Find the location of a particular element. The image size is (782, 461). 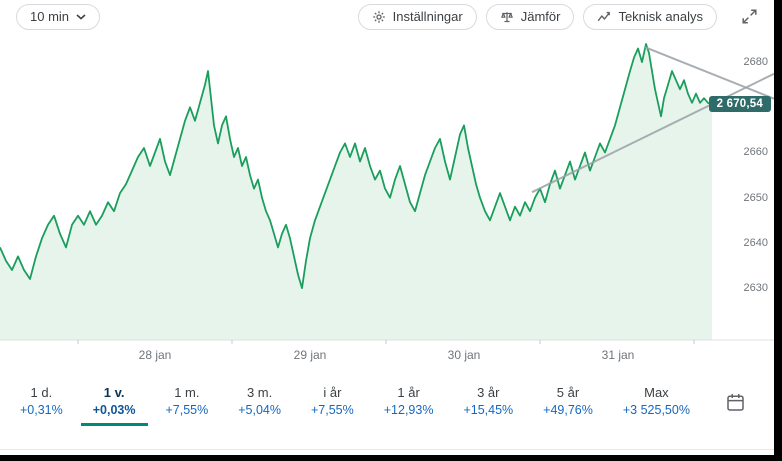

y-axis-label: 2640 is located at coordinates (755, 242).